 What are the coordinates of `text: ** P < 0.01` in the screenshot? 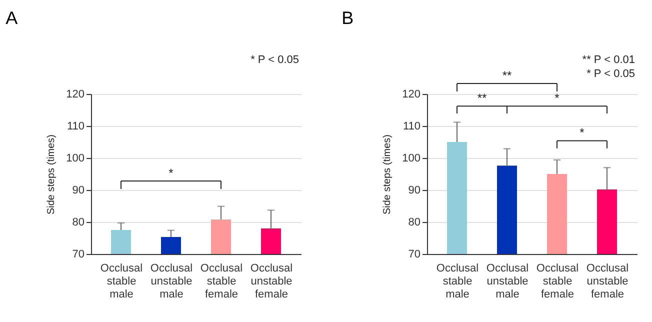 It's located at (608, 60).